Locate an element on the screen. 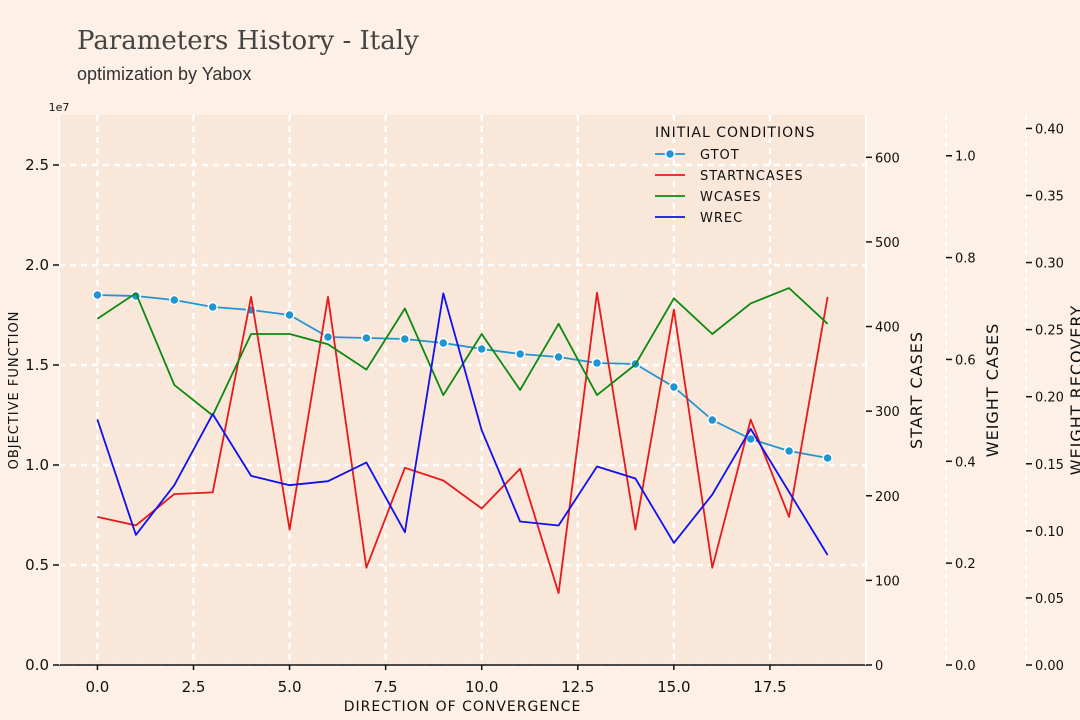  chart-subtitle: optimization by Yabox is located at coordinates (164, 74).